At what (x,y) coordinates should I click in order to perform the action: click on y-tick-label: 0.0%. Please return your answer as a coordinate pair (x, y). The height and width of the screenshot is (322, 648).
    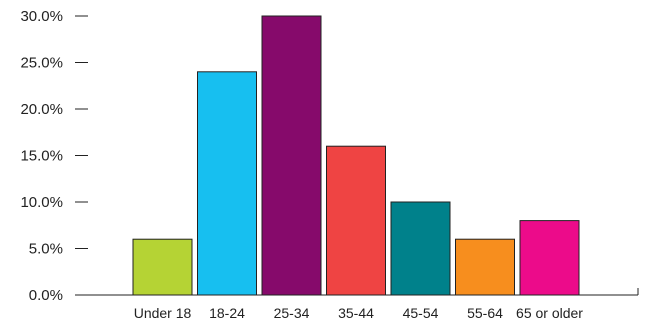
    Looking at the image, I should click on (46, 295).